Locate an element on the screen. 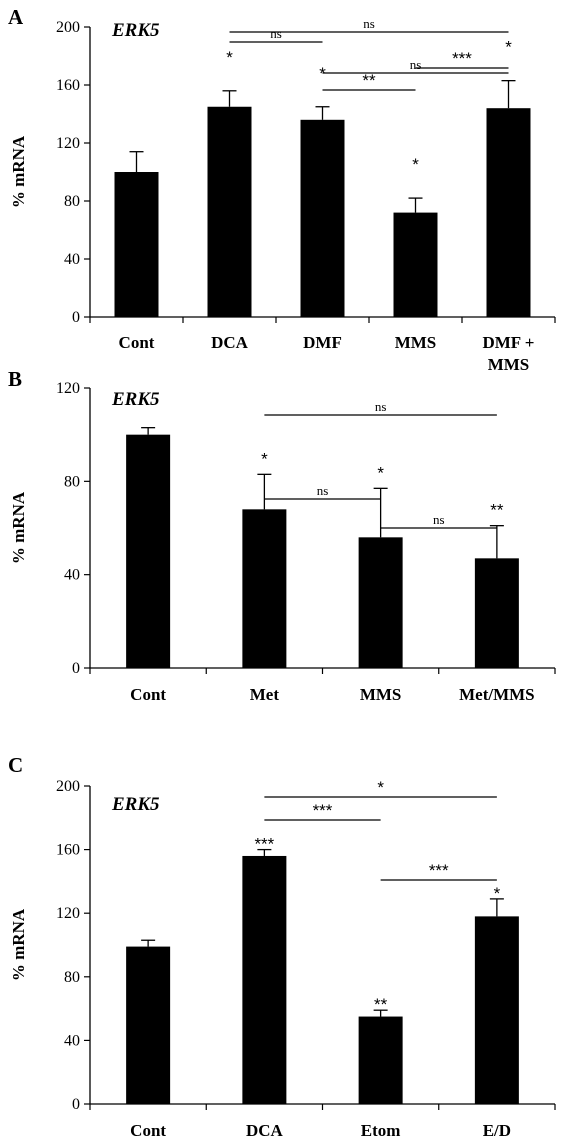 The height and width of the screenshot is (1140, 566). panel-c-y-tick-label: 0 is located at coordinates (76, 1104).